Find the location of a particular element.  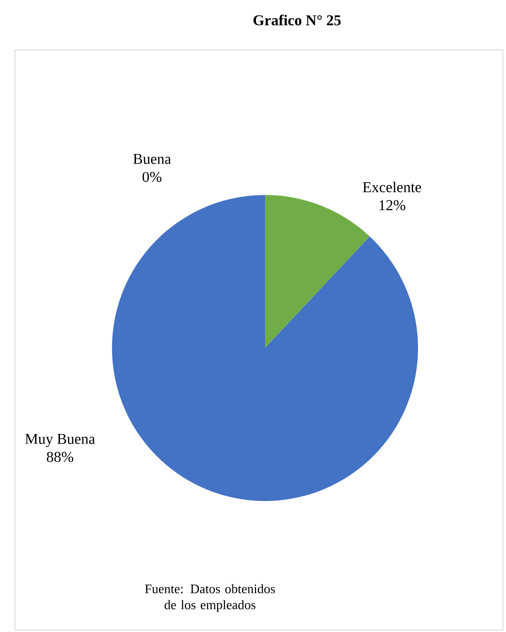

data-label: 88% is located at coordinates (60, 457).